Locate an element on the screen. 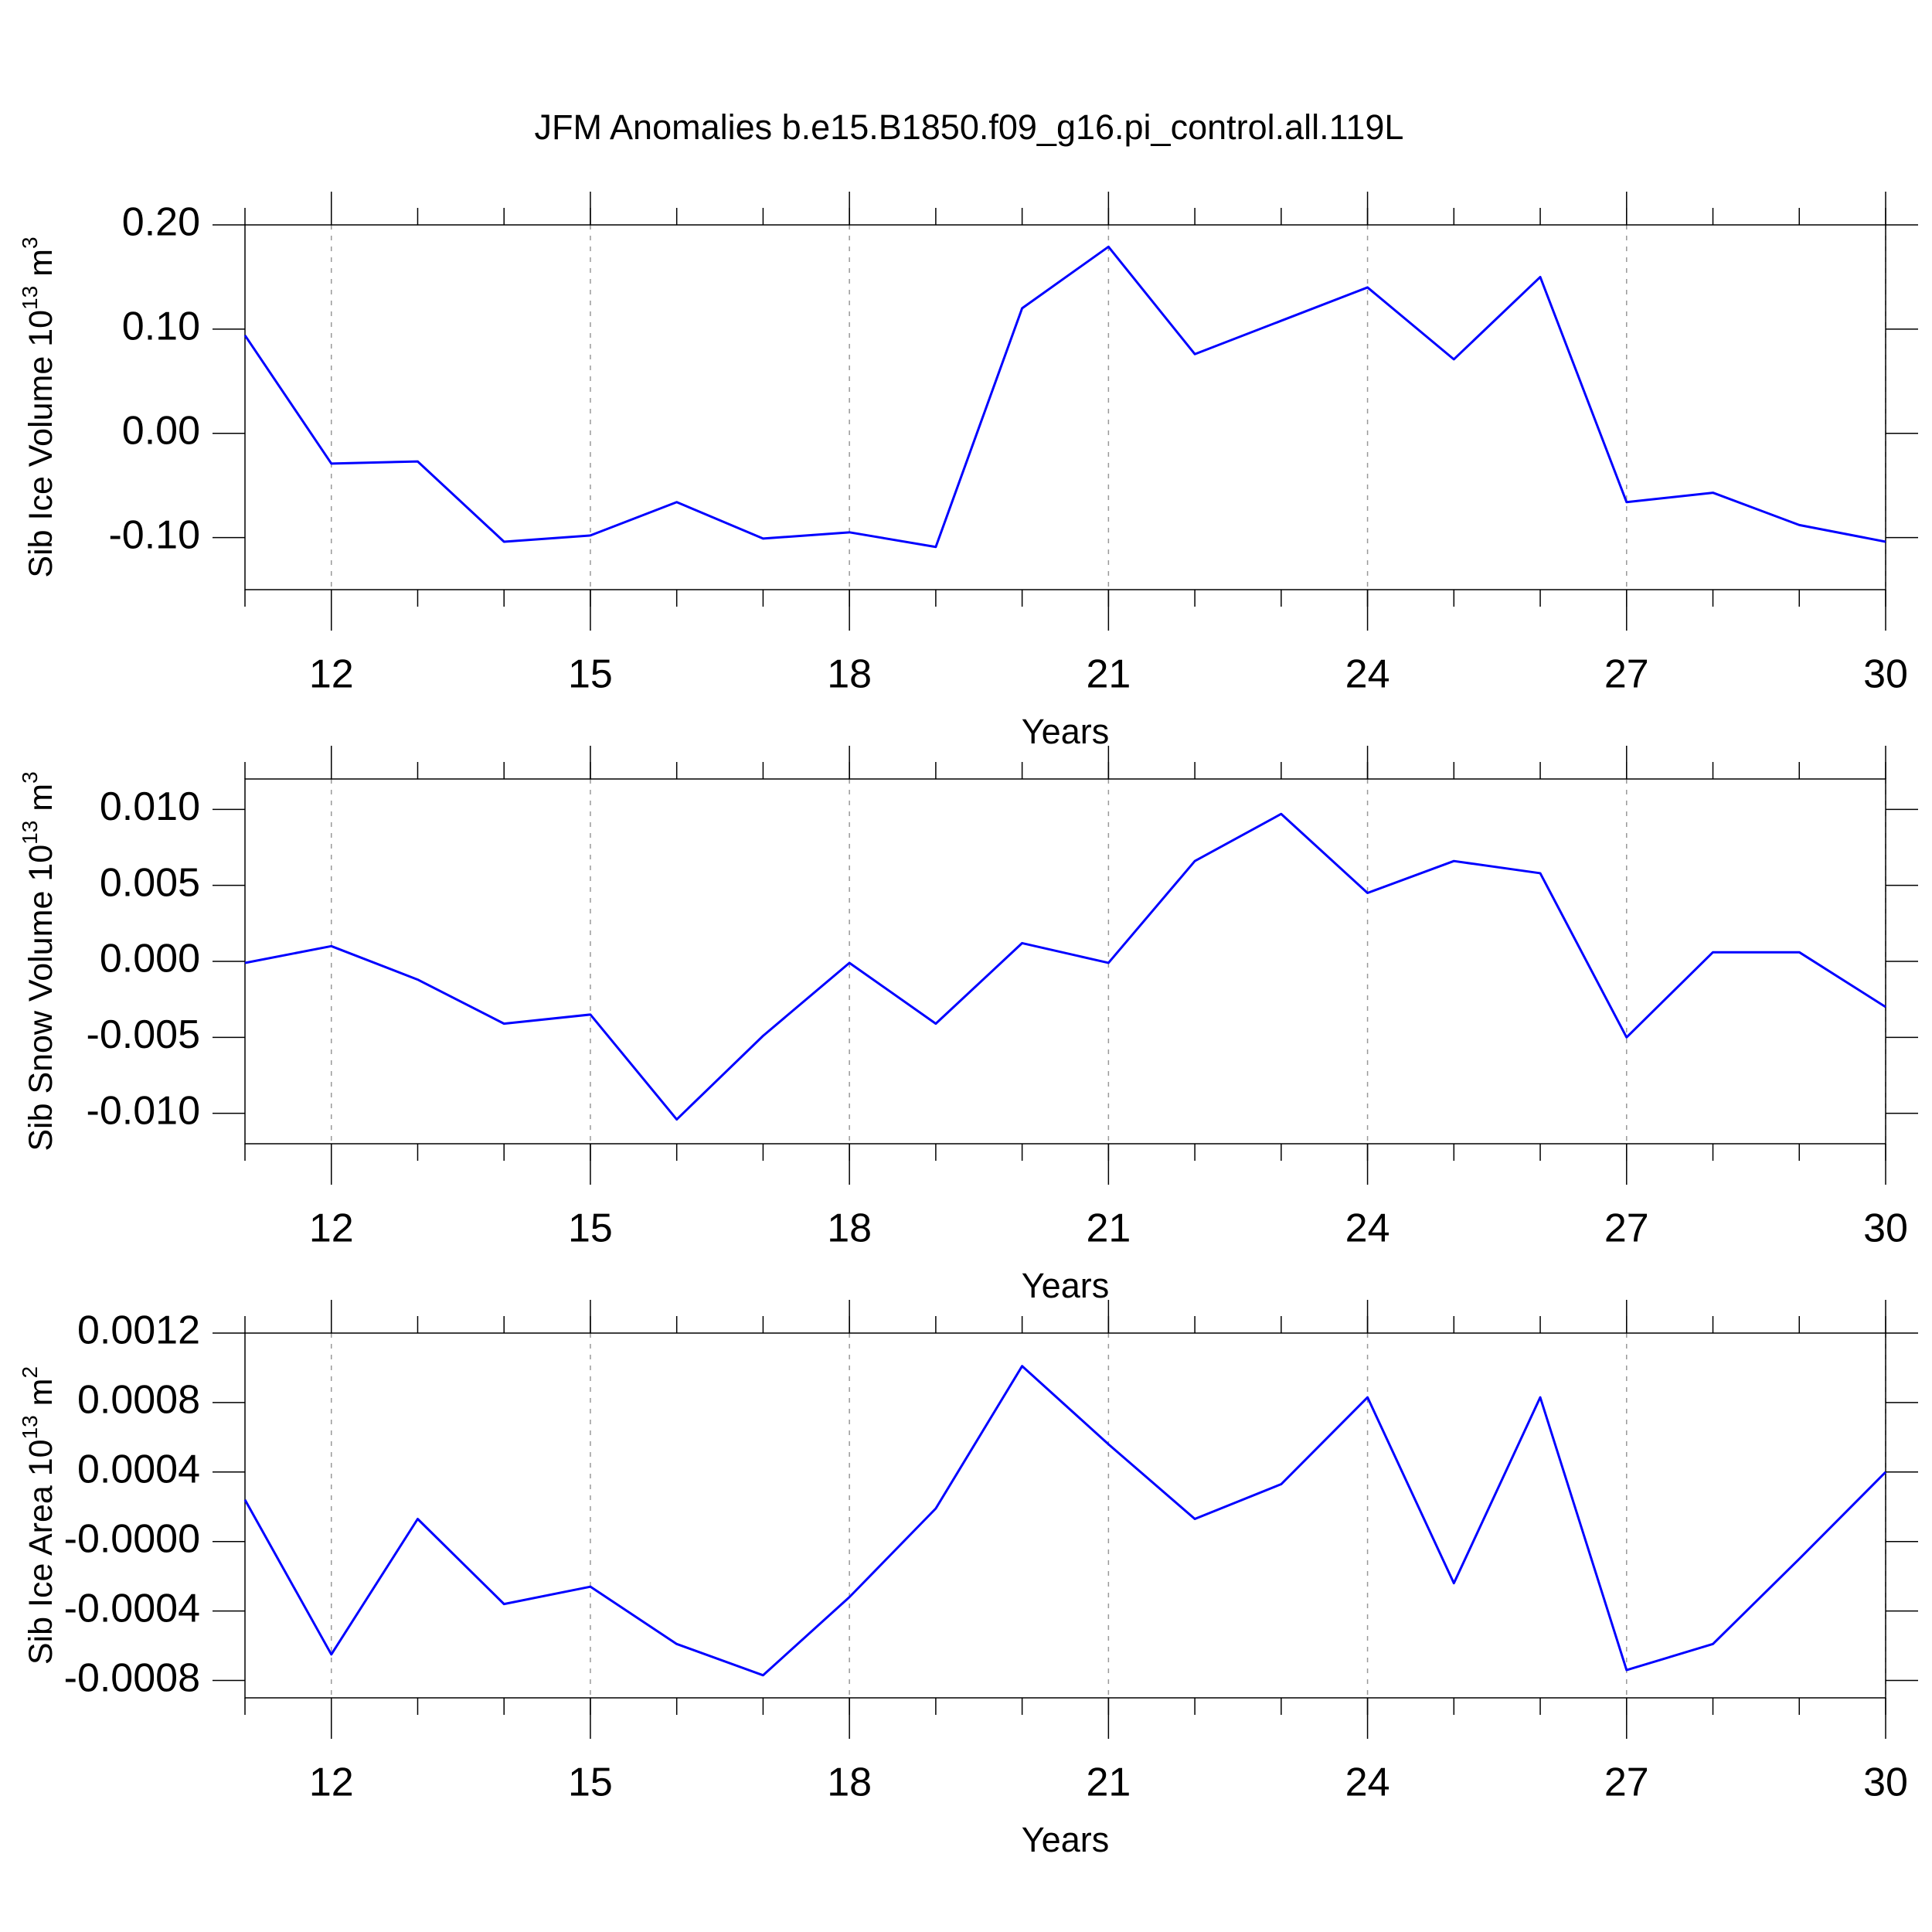 The height and width of the screenshot is (1932, 1932). y-tick-label: 0.0008 is located at coordinates (138, 1400).